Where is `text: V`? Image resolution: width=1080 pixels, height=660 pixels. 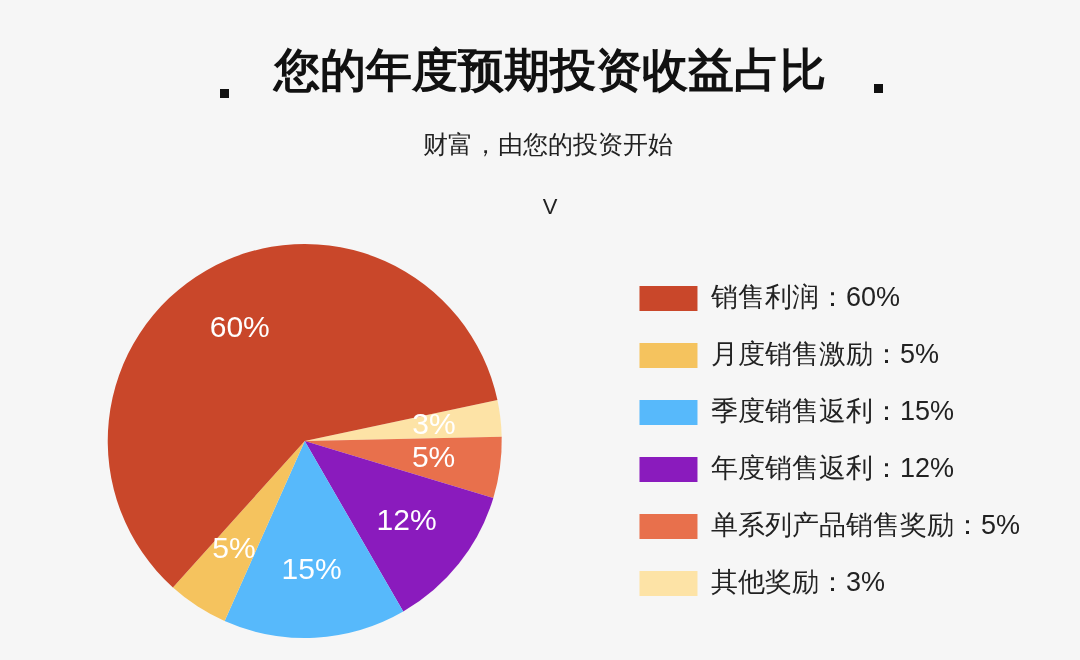
text: V is located at coordinates (550, 207).